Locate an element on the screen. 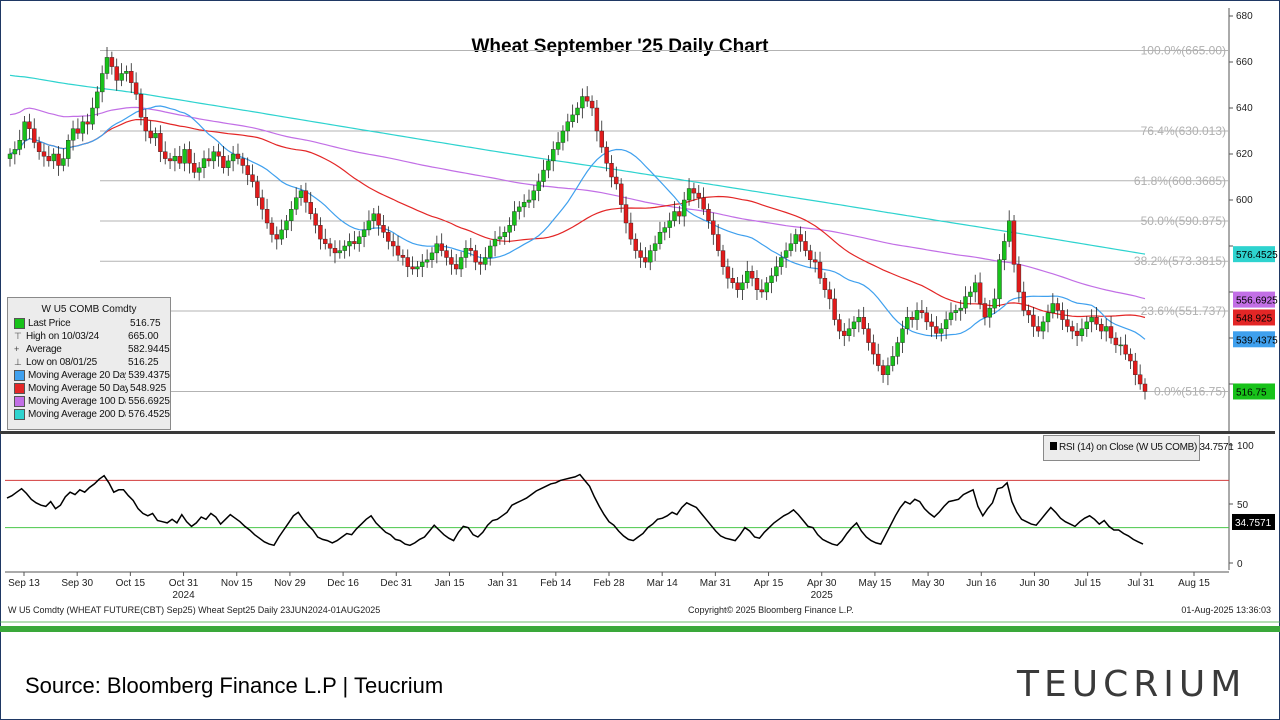 Image resolution: width=1280 pixels, height=720 pixels. legend-value: 556.6925 is located at coordinates (149, 401).